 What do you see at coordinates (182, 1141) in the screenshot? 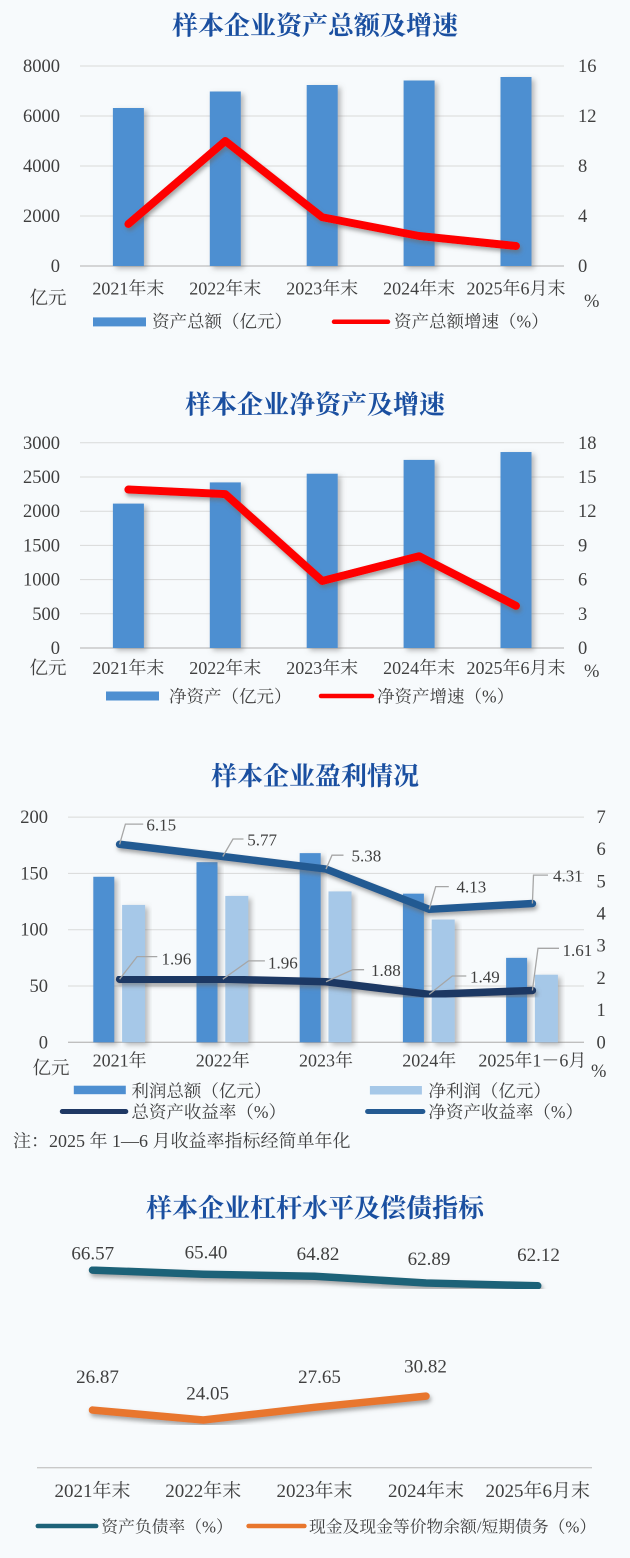
I see `svg-text: 注：2025 年 1—6 月收益率指标经简单年化` at bounding box center [182, 1141].